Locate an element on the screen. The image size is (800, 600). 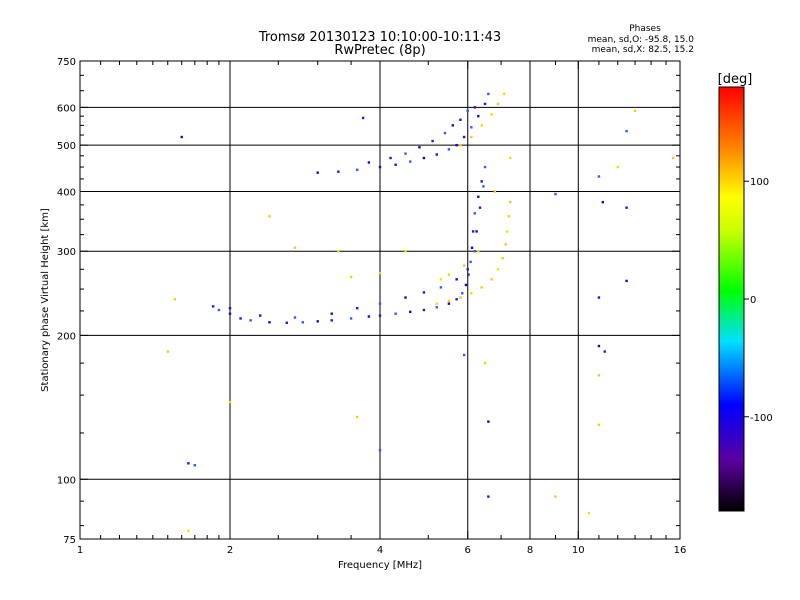
x-tick-label: 16 is located at coordinates (680, 550).